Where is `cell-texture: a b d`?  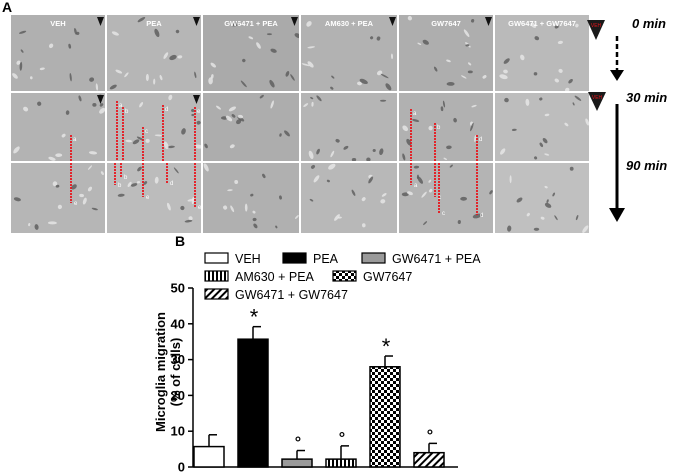
cell-texture: a b d is located at coordinates (442, 130).